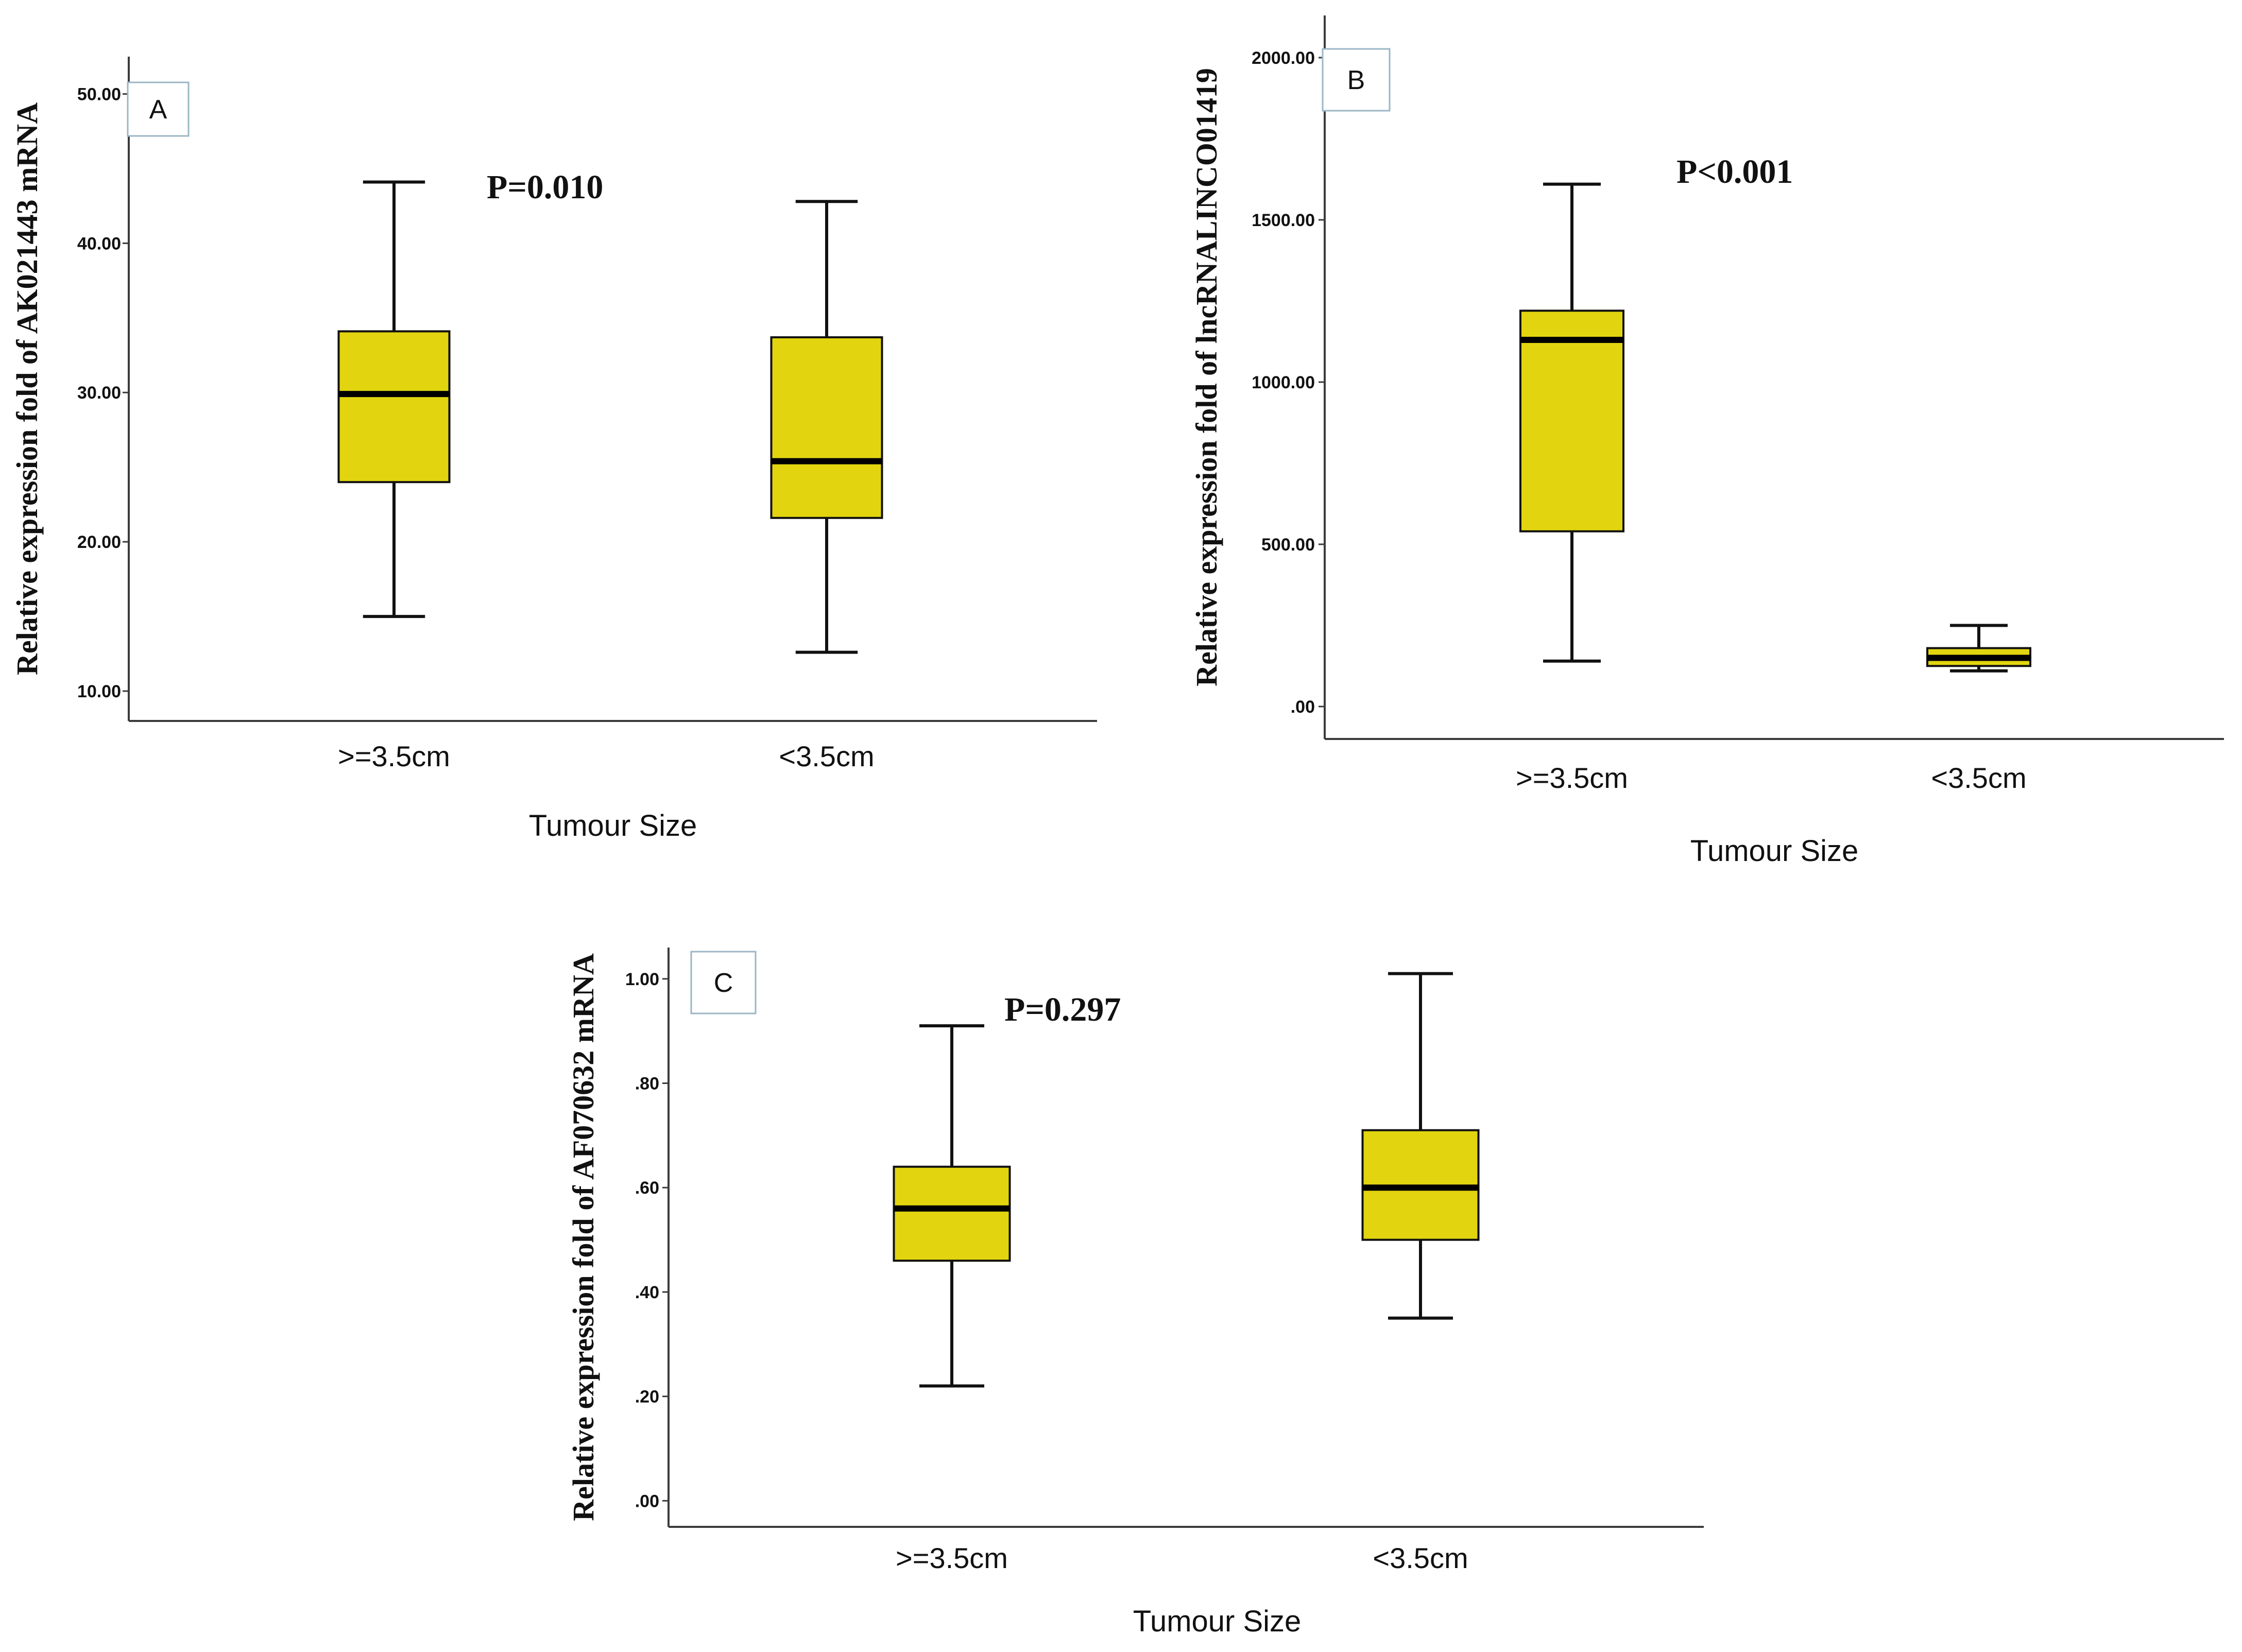 The height and width of the screenshot is (1652, 2242). Describe the element at coordinates (642, 979) in the screenshot. I see `y-tick-label: 1.00` at that location.